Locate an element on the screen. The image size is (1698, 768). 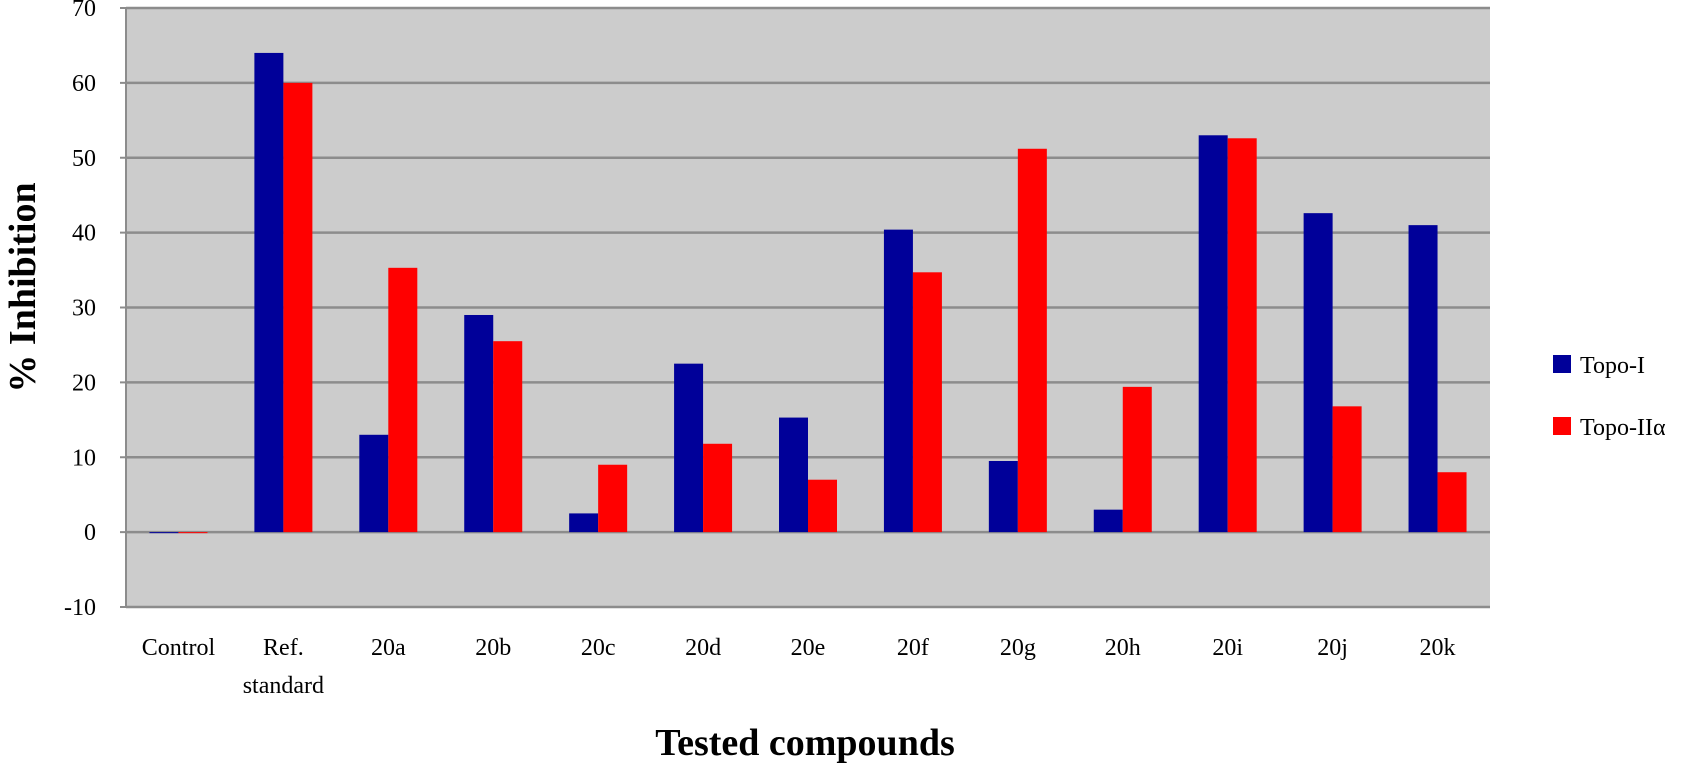
x-tick-label: 20c is located at coordinates (598, 648).